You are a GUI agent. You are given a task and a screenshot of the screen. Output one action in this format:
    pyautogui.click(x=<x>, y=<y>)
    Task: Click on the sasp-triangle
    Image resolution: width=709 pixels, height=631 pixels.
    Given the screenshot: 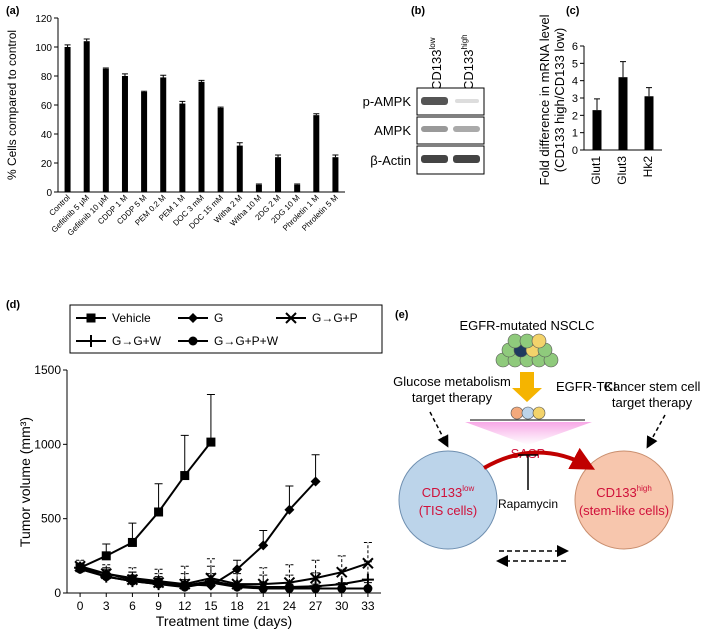 What is the action you would take?
    pyautogui.click(x=528, y=433)
    